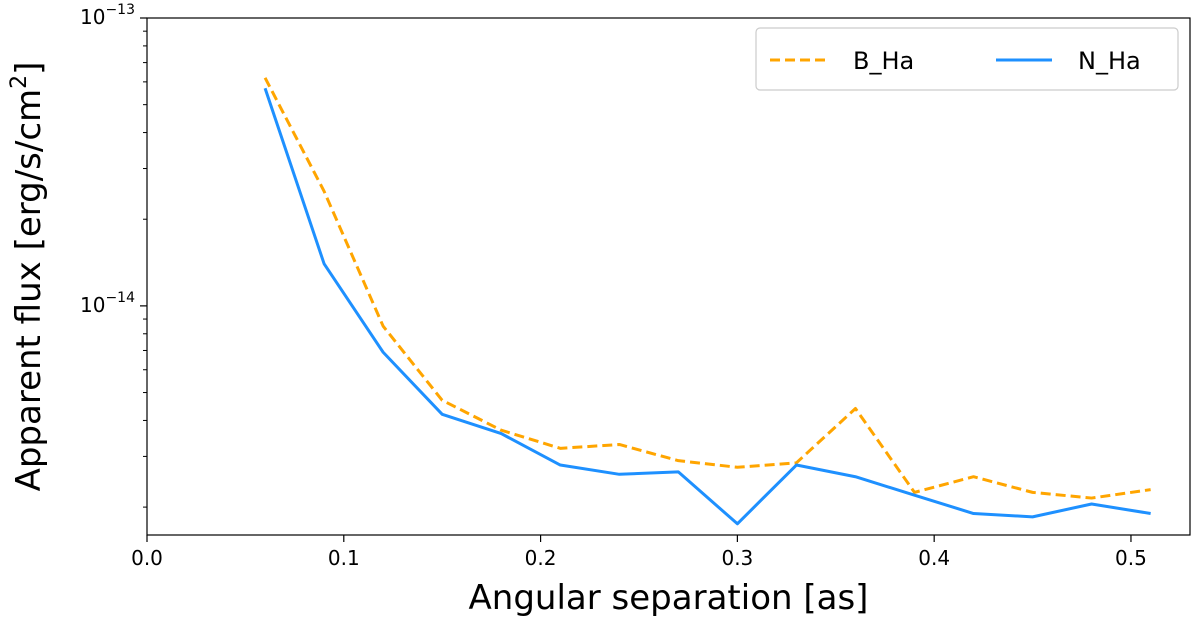 This screenshot has height=620, width=1200. Describe the element at coordinates (107, 15) in the screenshot. I see `y-tick-label: 10−13` at that location.